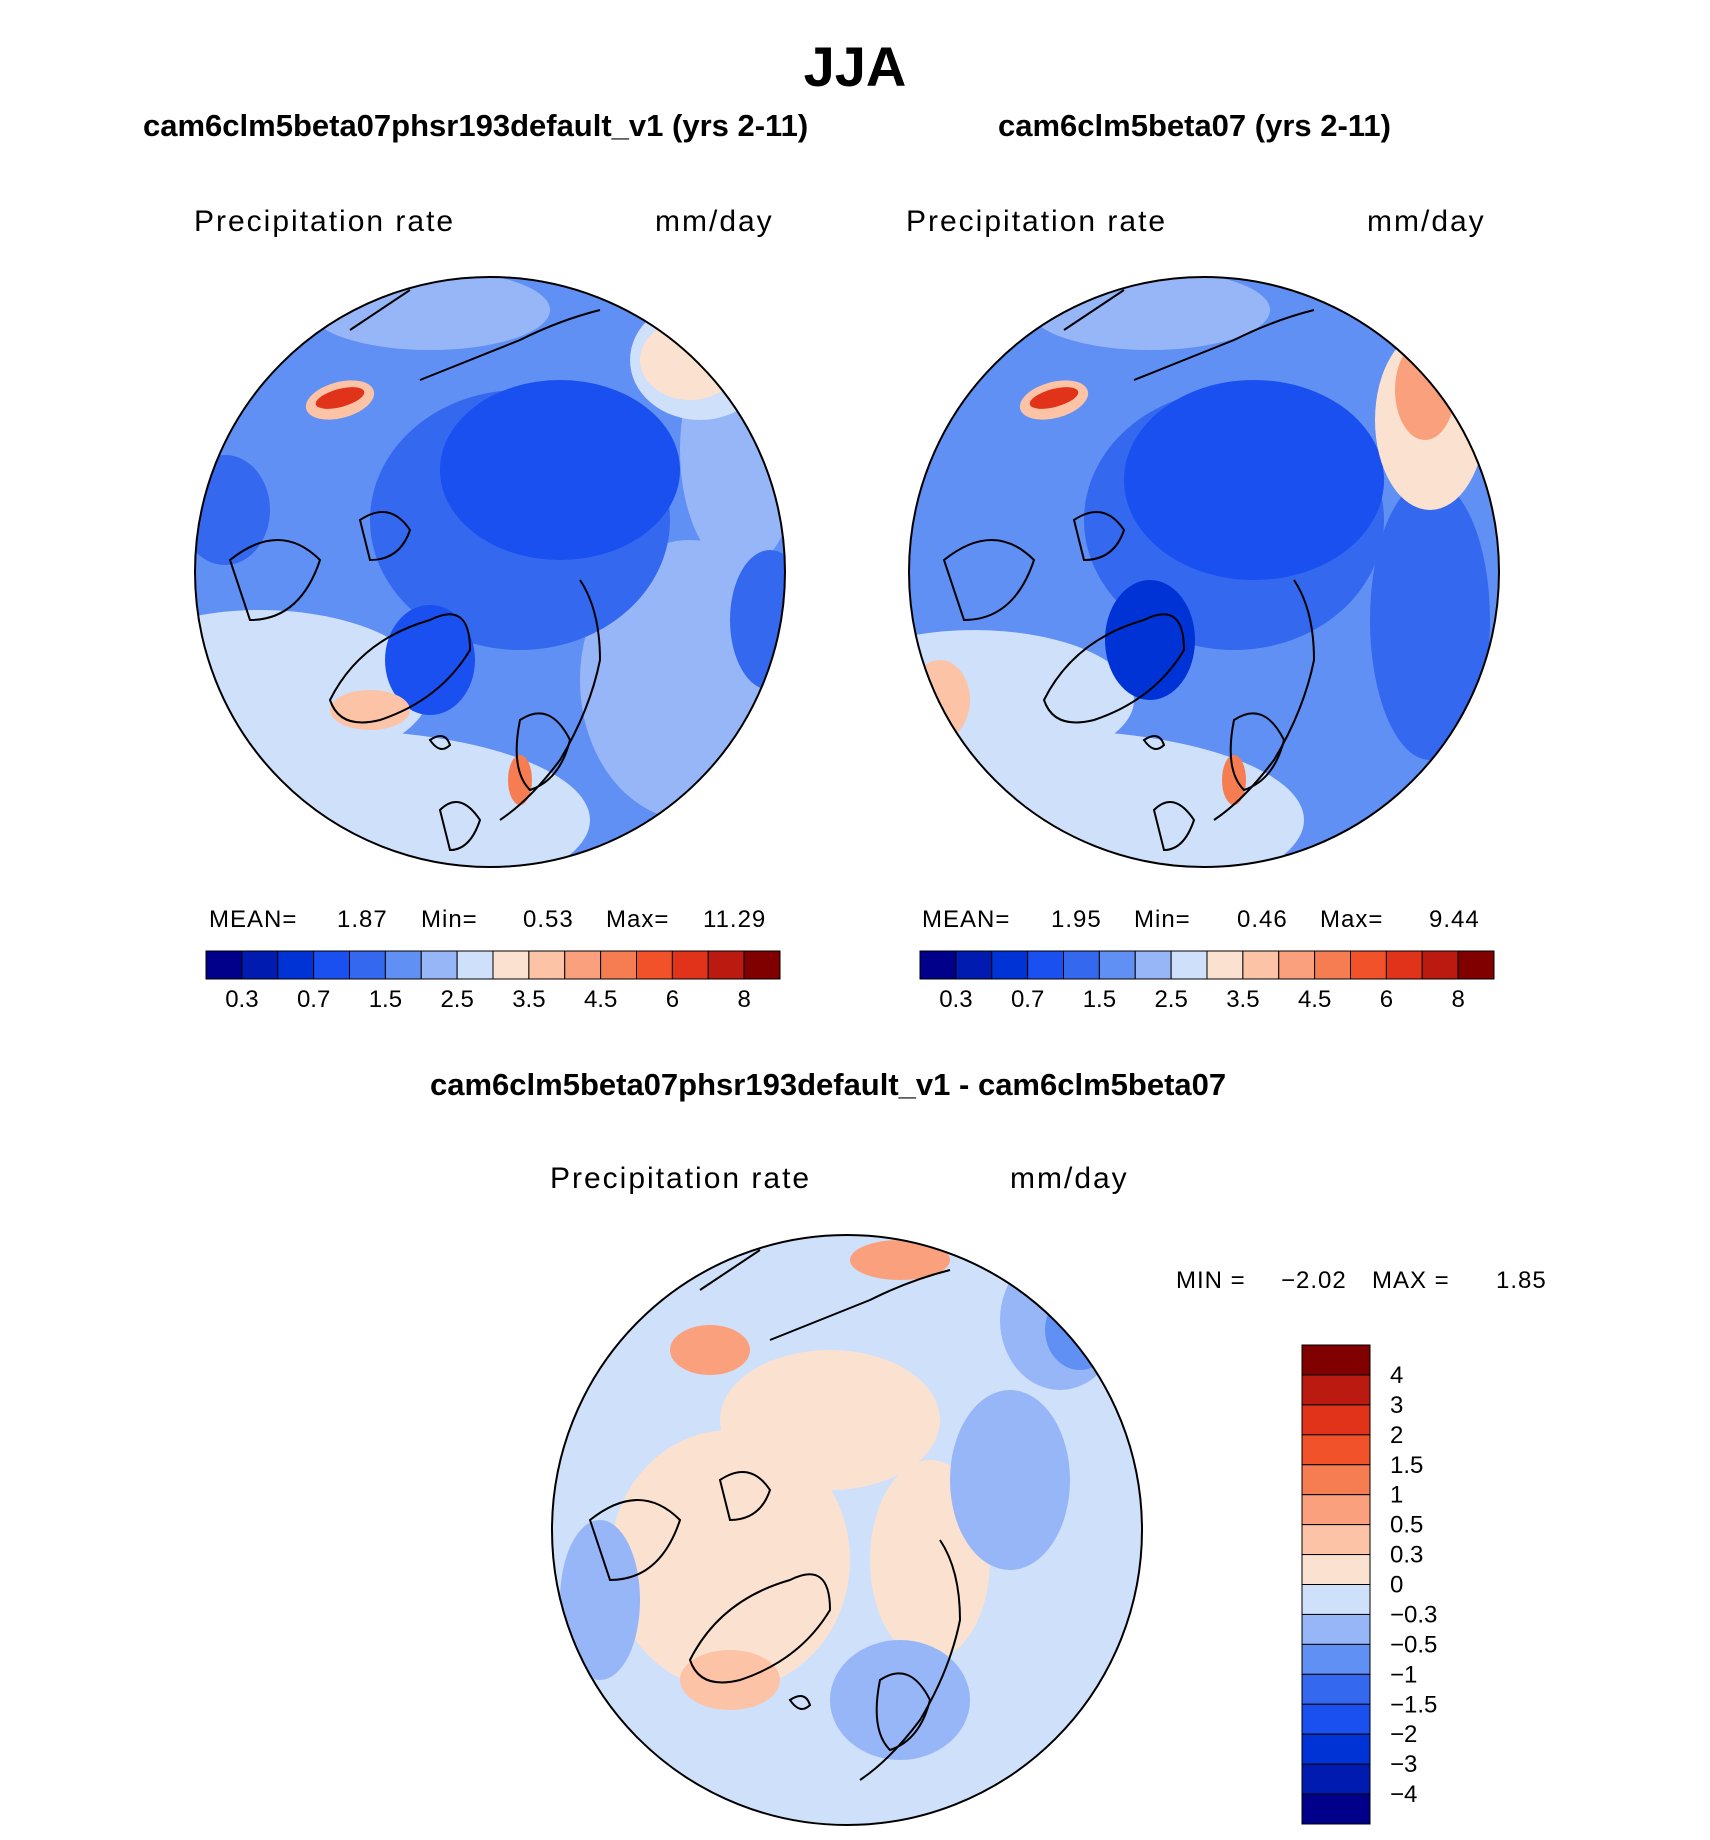  I want to click on colorbar-tick-label: 0.7, so click(313, 999).